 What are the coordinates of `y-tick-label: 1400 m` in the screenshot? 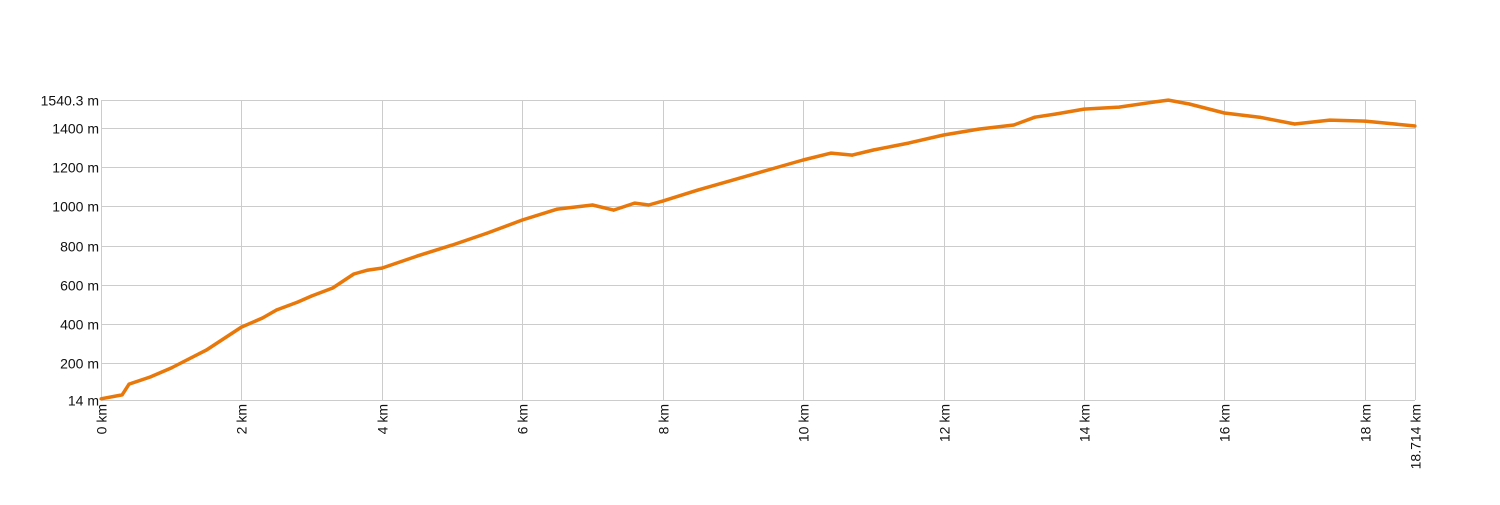 It's located at (75, 129).